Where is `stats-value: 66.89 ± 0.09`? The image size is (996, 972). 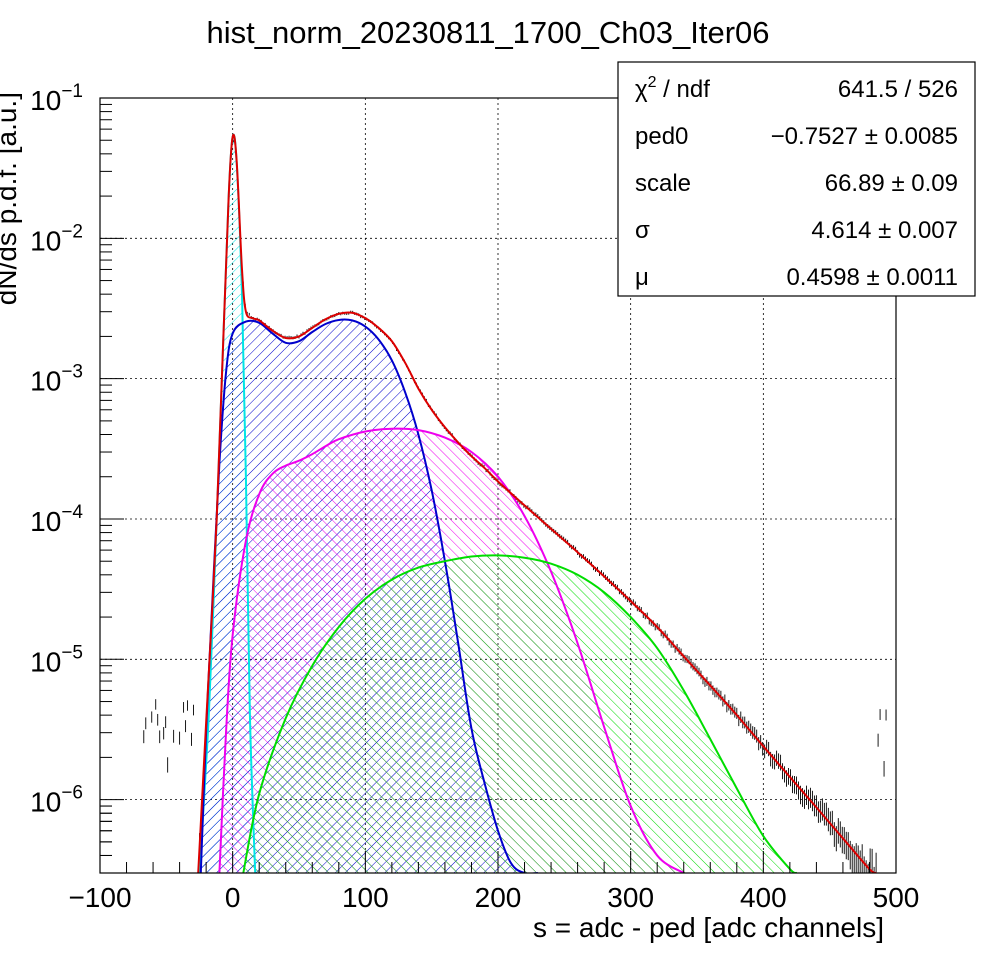
stats-value: 66.89 ± 0.09 is located at coordinates (891, 183).